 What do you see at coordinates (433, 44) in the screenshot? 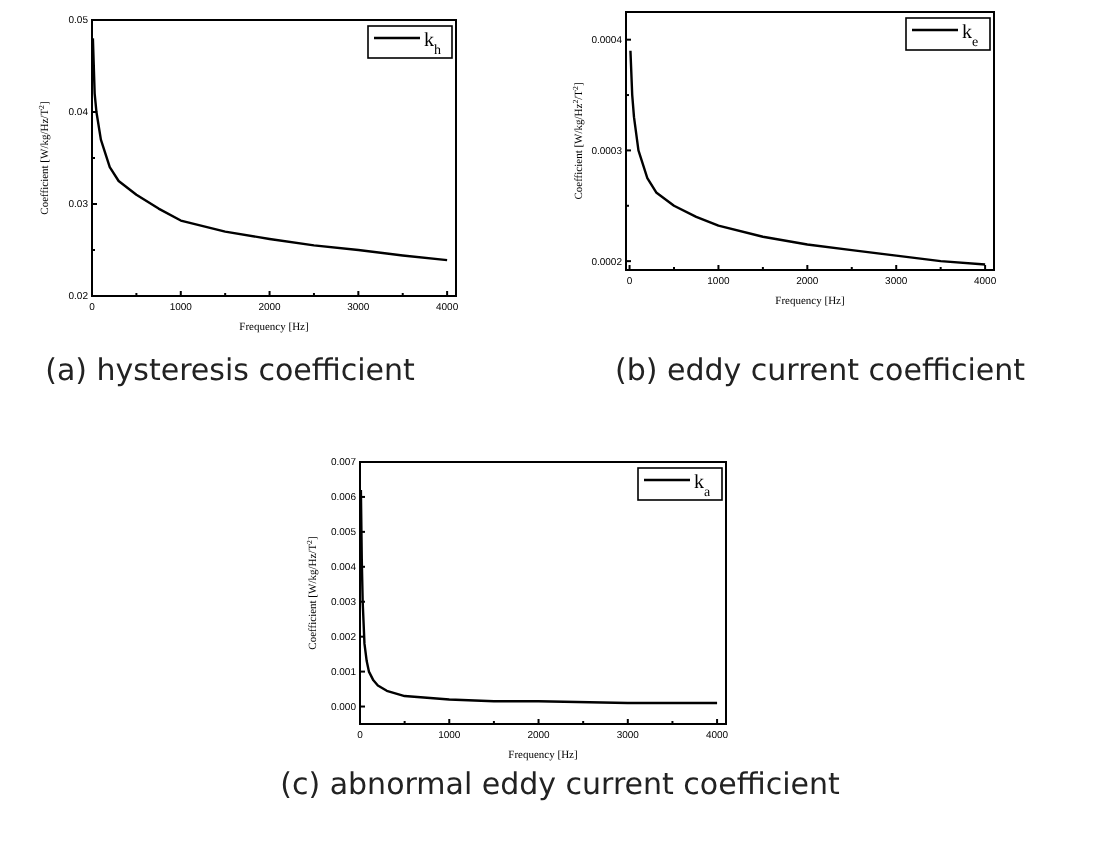
I see `legend-label: k$_{h}$` at bounding box center [433, 44].